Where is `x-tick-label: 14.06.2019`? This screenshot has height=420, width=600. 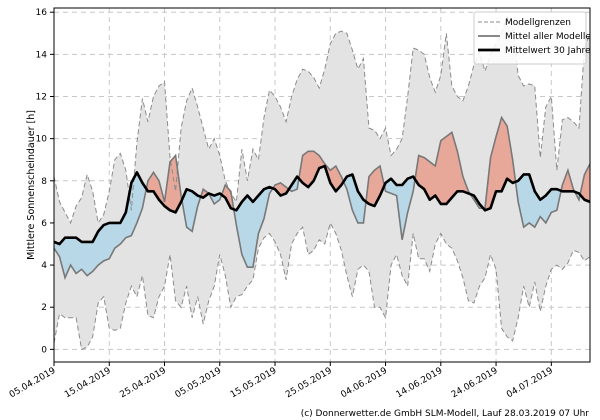
x-tick-label: 14.06.2019 is located at coordinates (420, 383).